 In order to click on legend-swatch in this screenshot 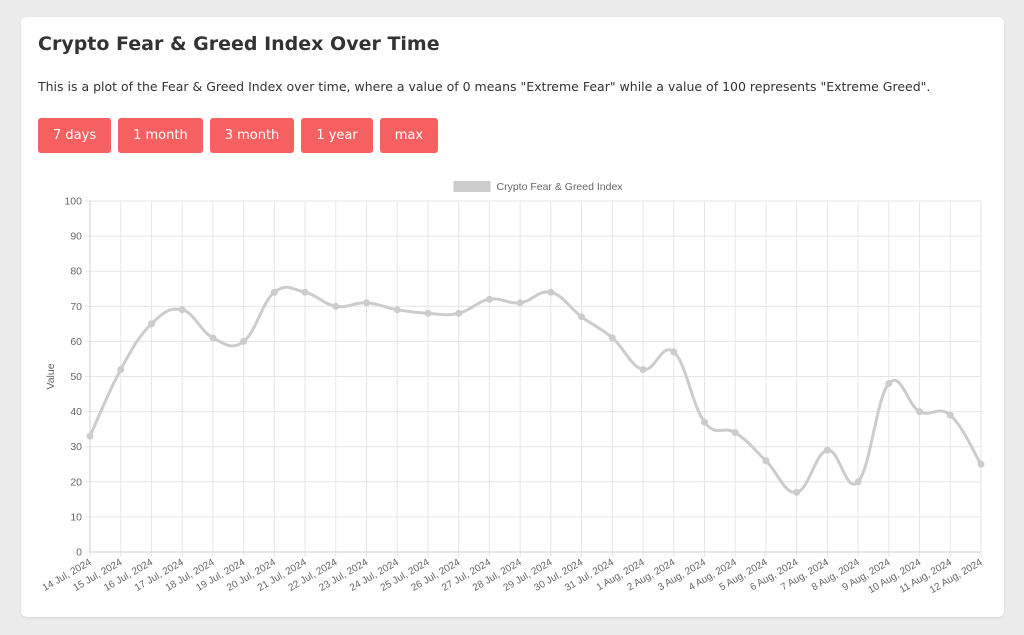, I will do `click(472, 186)`.